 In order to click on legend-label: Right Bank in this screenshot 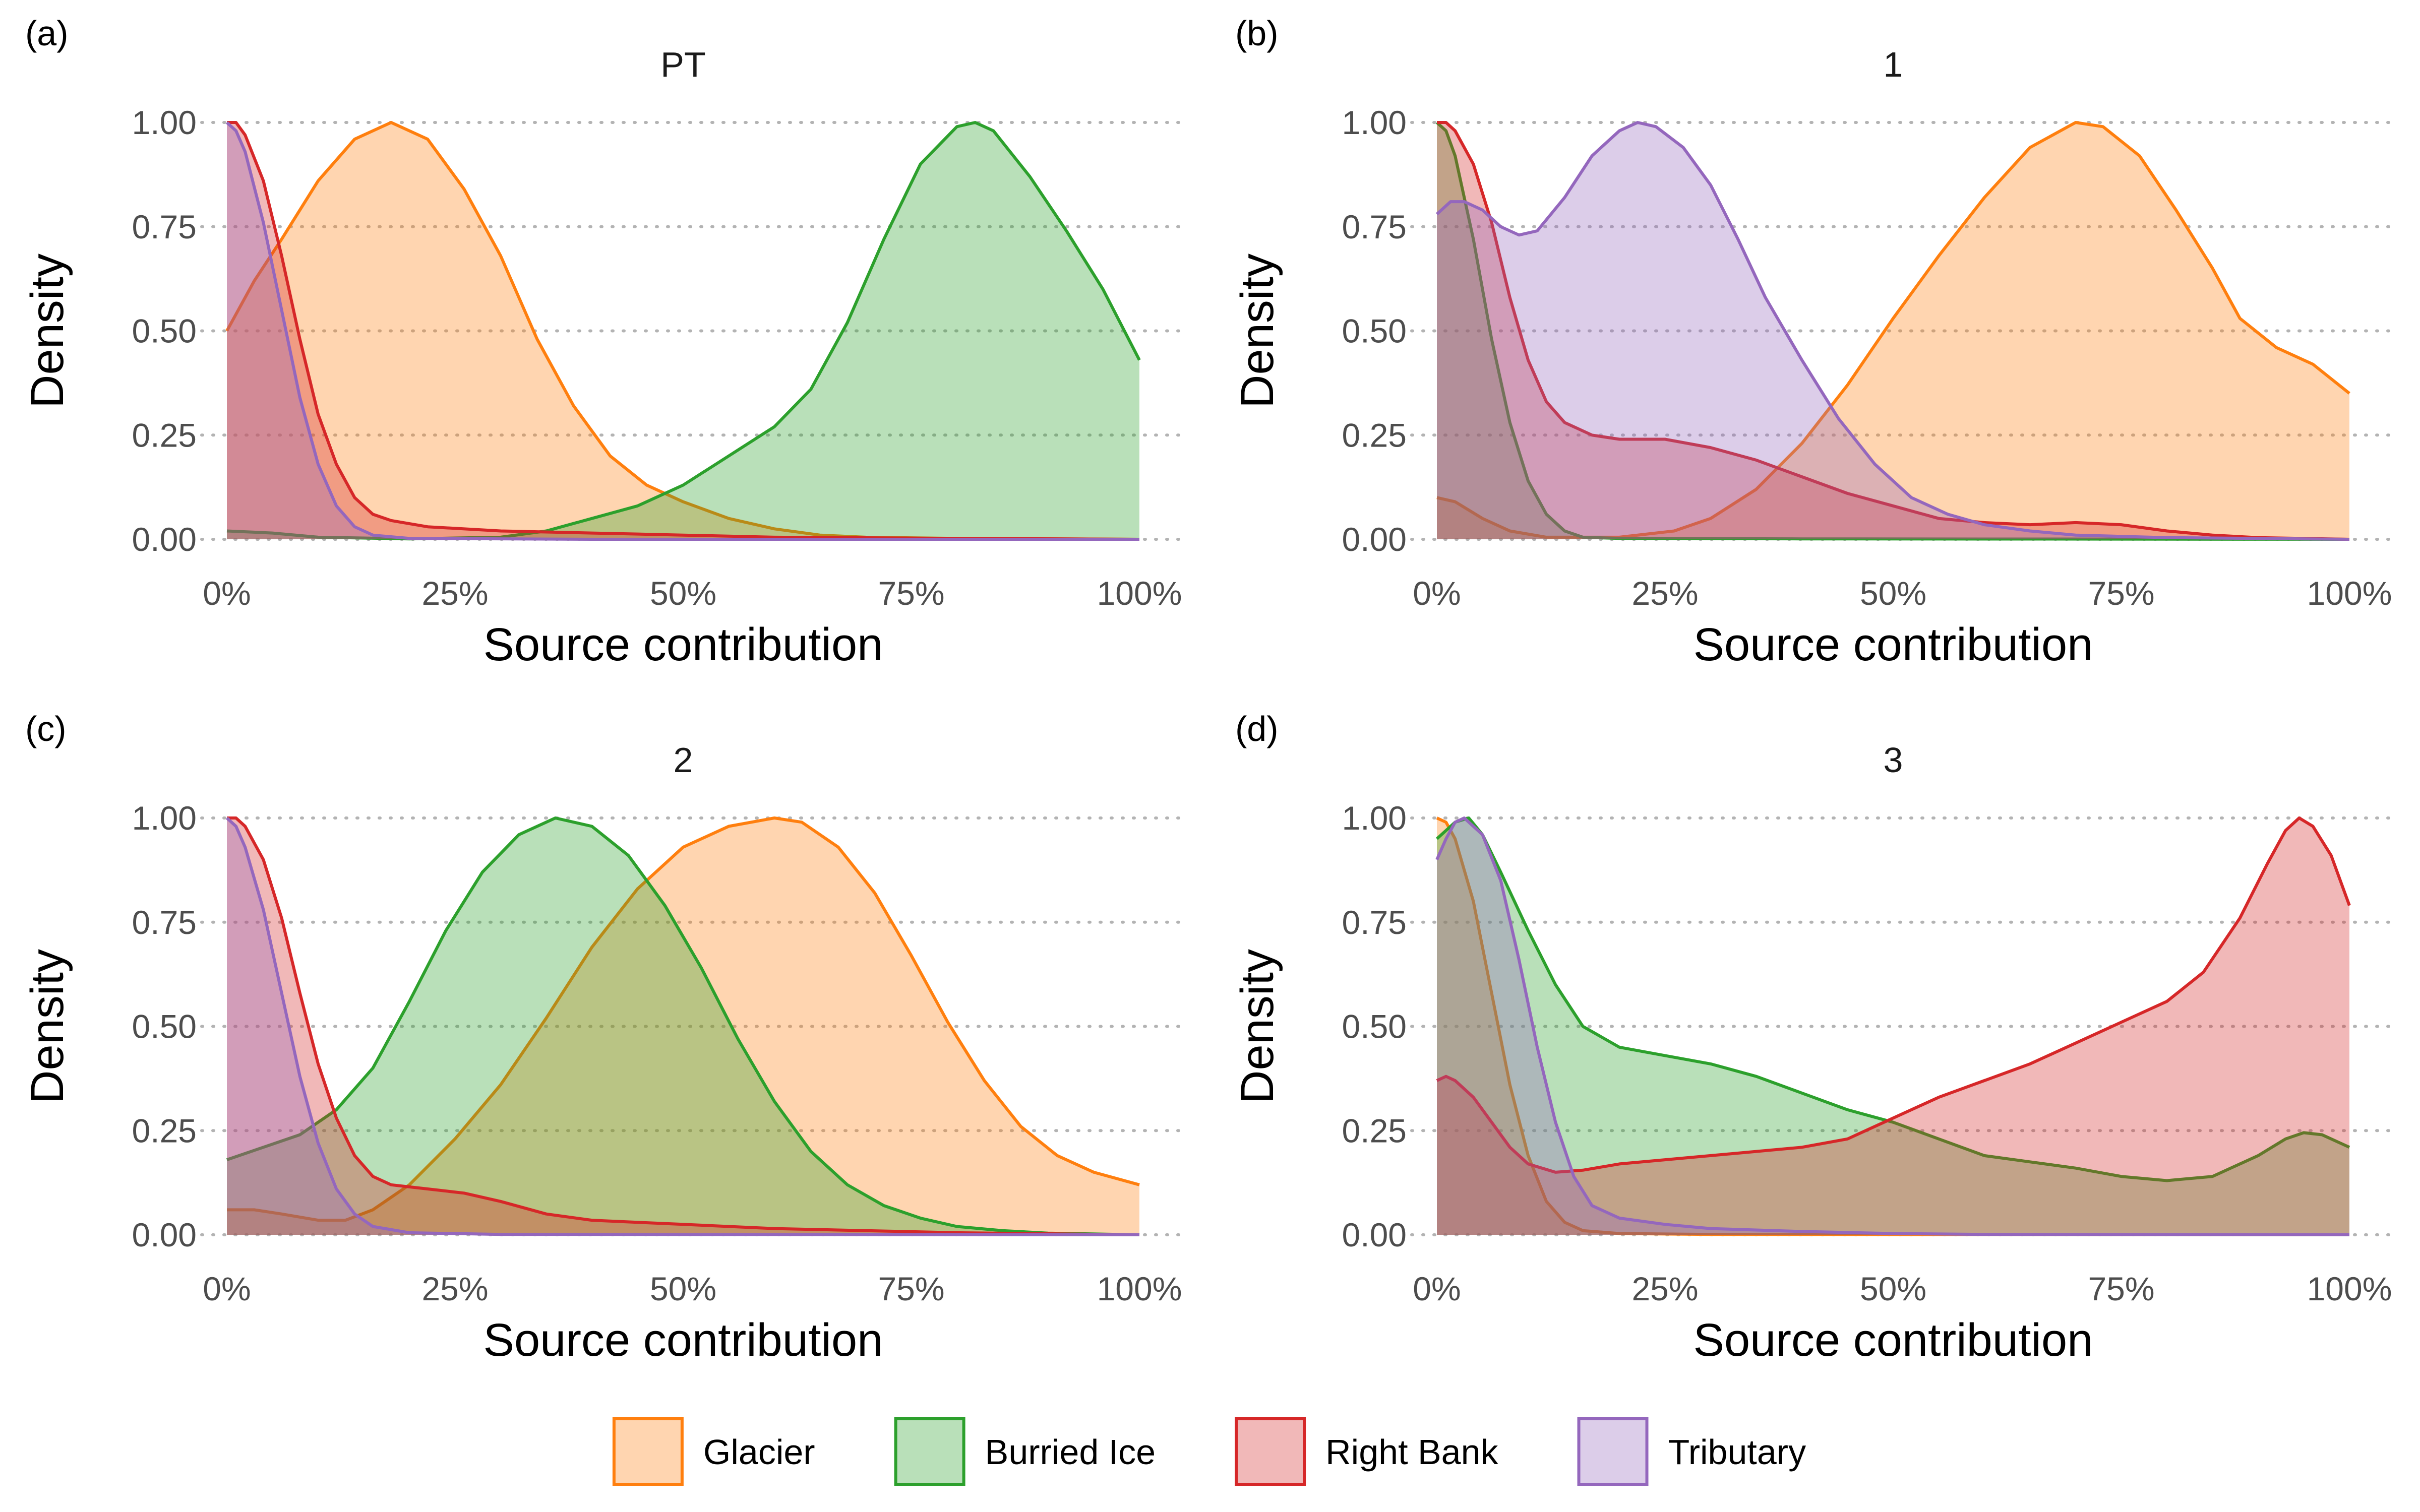, I will do `click(1411, 1452)`.